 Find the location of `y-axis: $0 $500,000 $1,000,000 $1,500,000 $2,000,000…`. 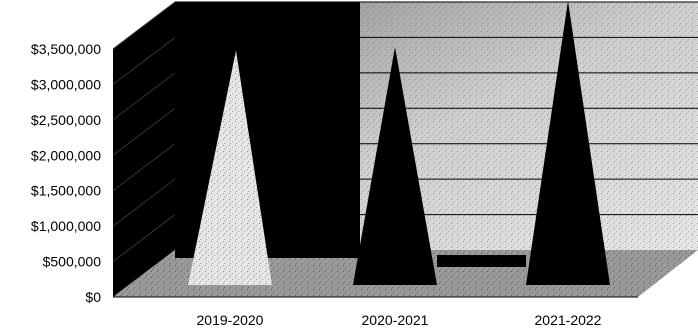

y-axis: $0 $500,000 $1,000,000 $1,500,000 $2,000,000… is located at coordinates (66, 173).